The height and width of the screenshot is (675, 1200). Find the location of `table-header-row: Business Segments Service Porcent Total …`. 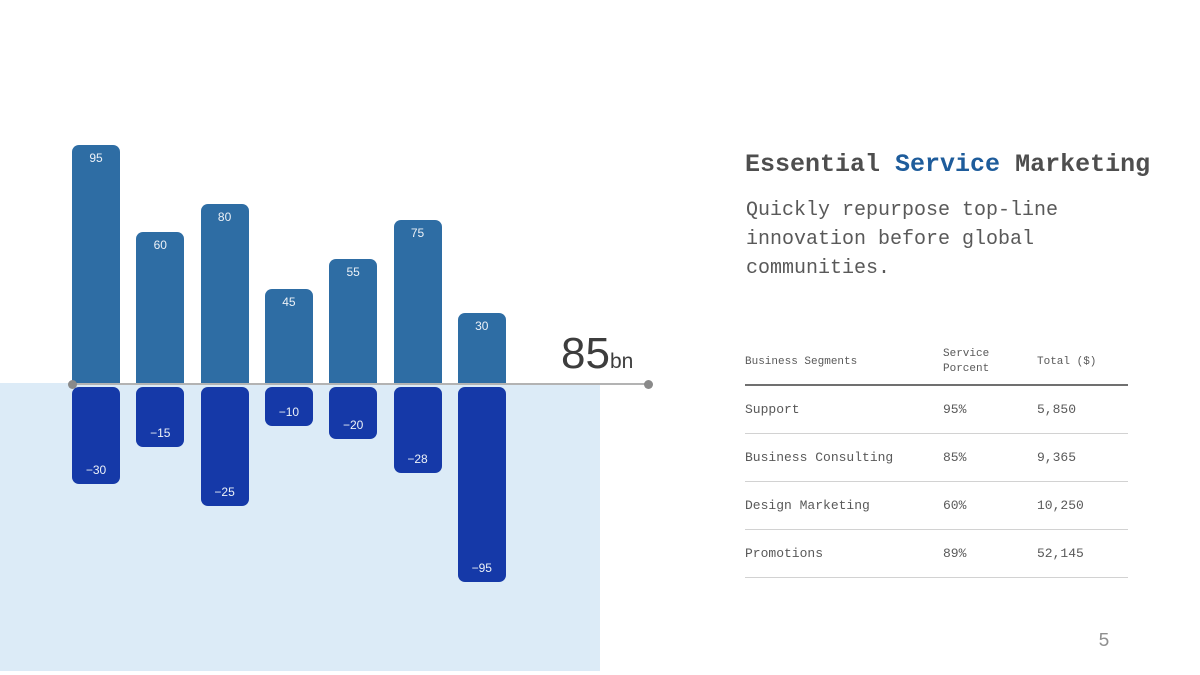

table-header-row: Business Segments Service Porcent Total … is located at coordinates (936, 363).